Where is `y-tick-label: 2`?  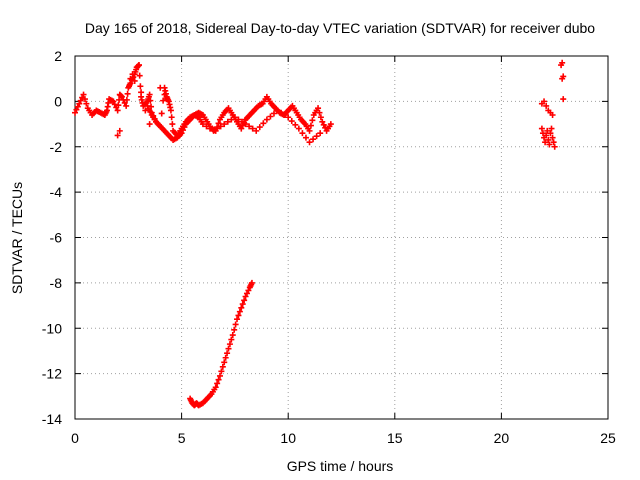 y-tick-label: 2 is located at coordinates (58, 56).